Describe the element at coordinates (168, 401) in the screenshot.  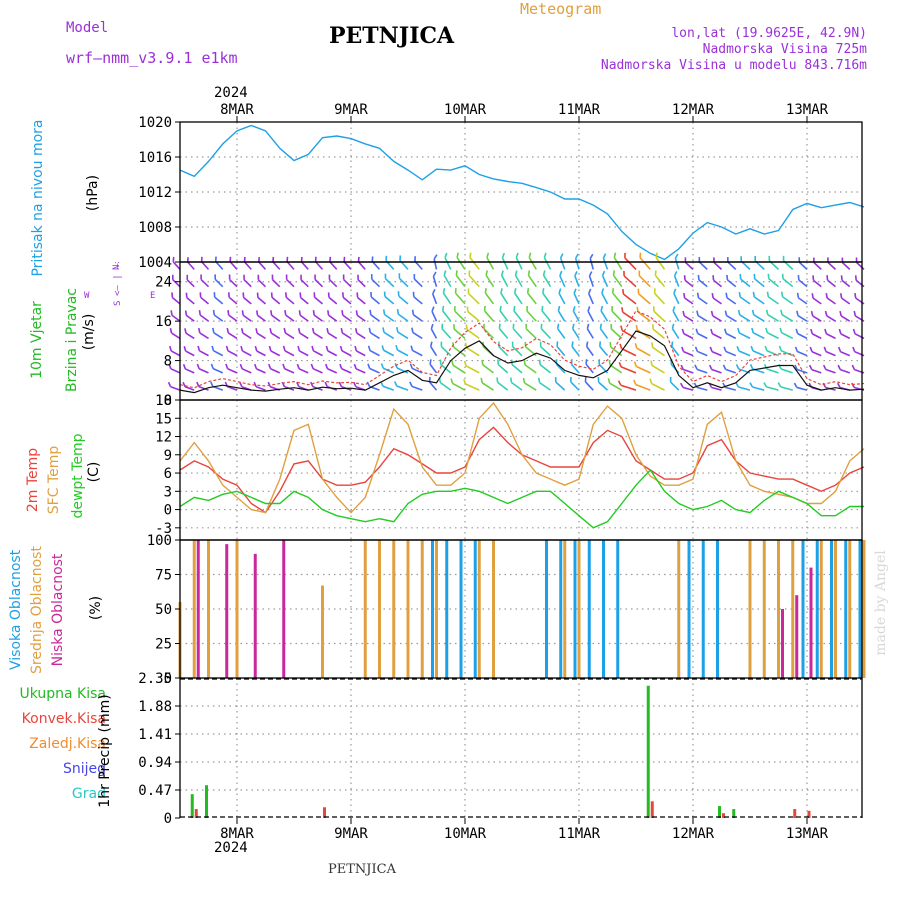
I see `y-tick-label: 0` at that location.